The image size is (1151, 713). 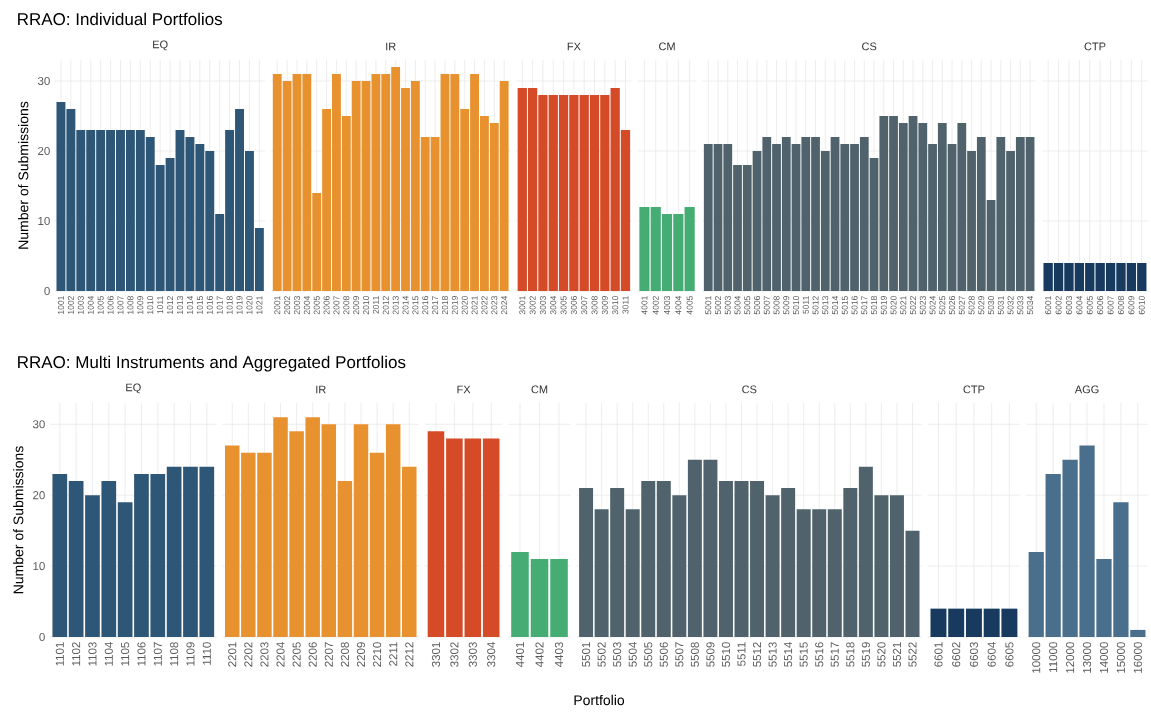 What do you see at coordinates (42, 637) in the screenshot?
I see `y-tick-label: 0` at bounding box center [42, 637].